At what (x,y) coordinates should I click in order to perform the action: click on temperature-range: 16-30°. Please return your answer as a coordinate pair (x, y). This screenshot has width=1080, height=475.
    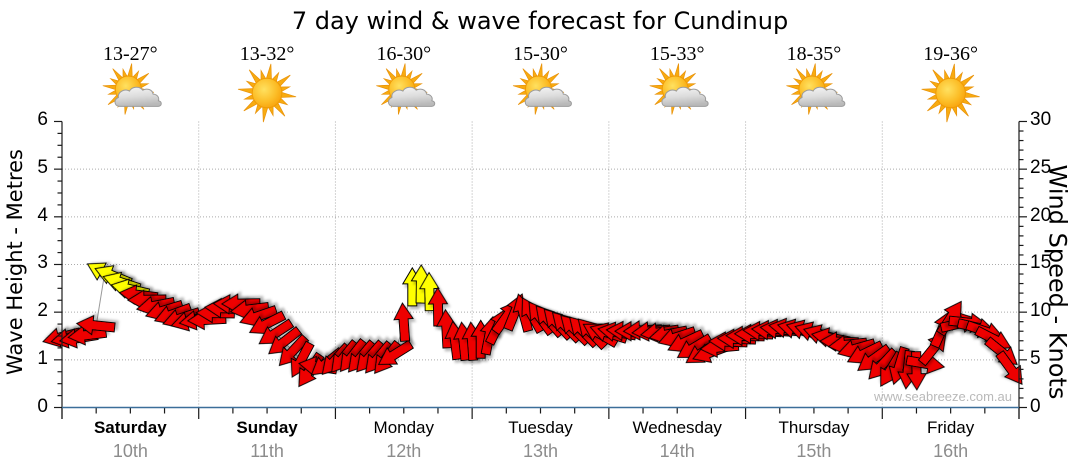
    Looking at the image, I should click on (404, 54).